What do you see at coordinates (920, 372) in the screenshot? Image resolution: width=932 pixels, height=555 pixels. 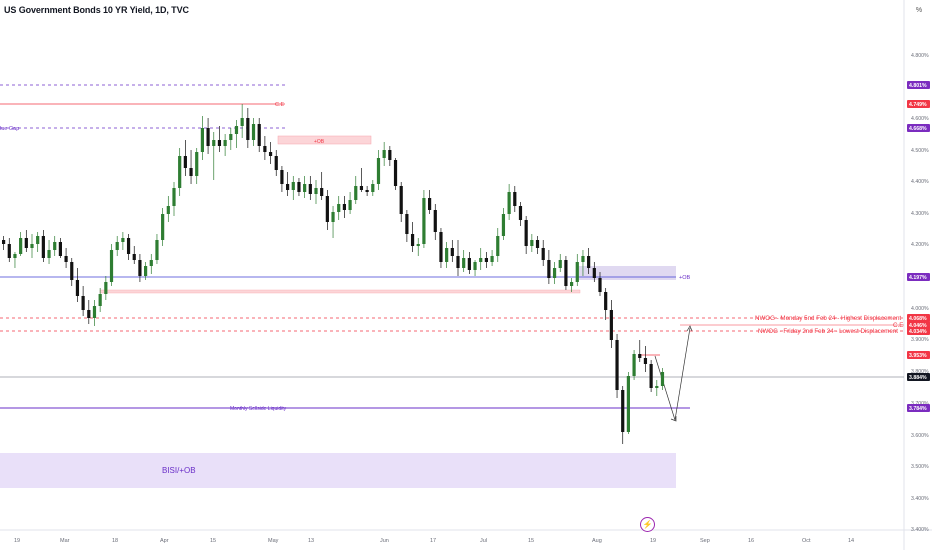 I see `price-tick-label: 3.800%` at bounding box center [920, 372].